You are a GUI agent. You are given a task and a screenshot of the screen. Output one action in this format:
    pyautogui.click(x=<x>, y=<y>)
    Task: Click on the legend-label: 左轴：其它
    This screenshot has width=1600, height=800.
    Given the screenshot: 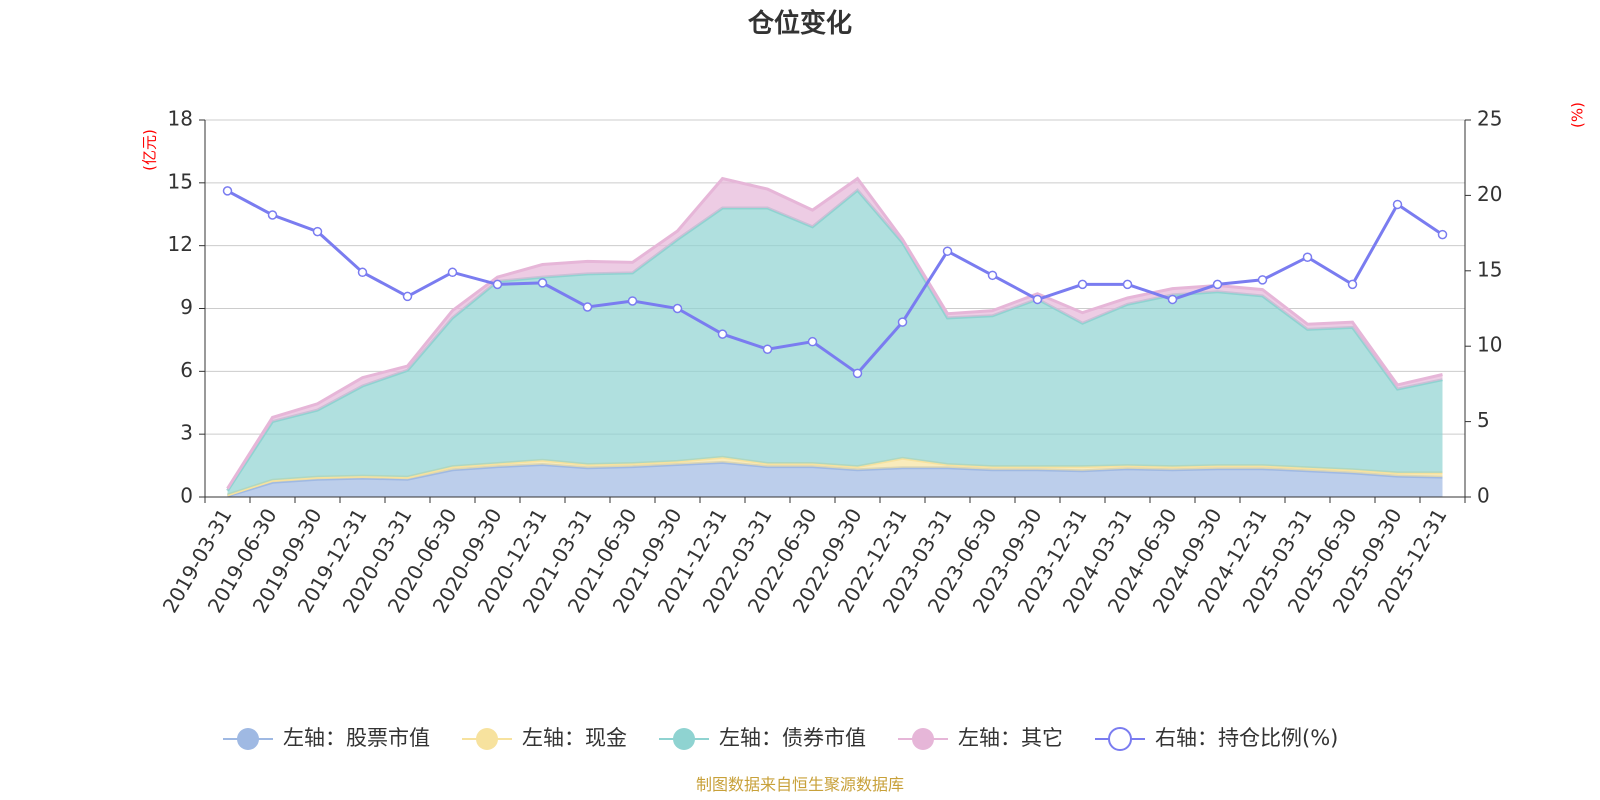 What is the action you would take?
    pyautogui.click(x=1010, y=738)
    